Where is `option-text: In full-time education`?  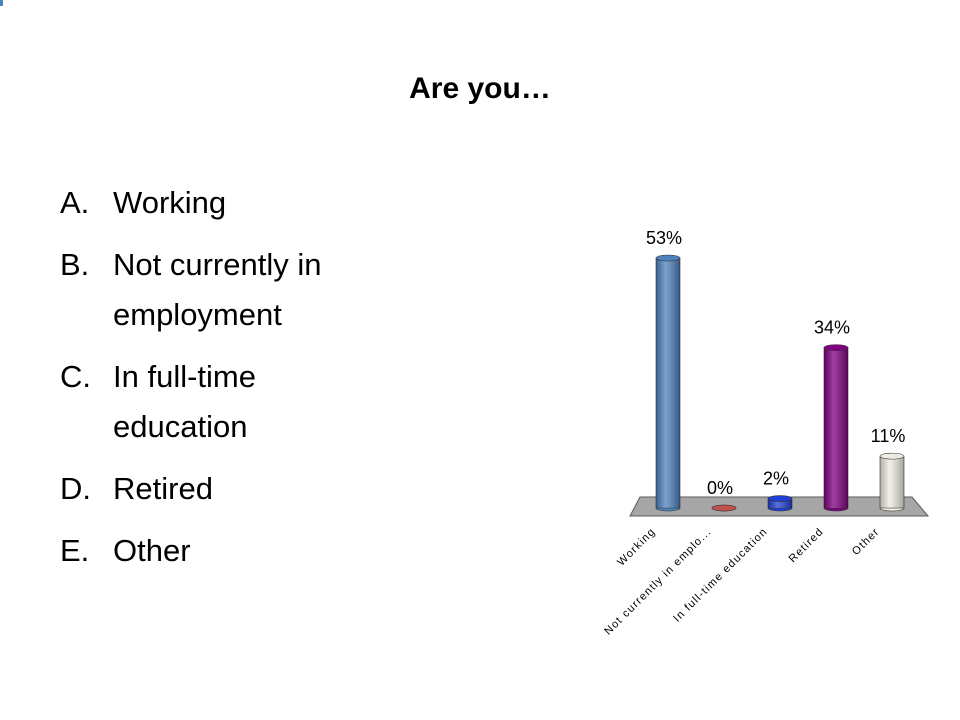
option-text: In full-time education is located at coordinates (184, 401).